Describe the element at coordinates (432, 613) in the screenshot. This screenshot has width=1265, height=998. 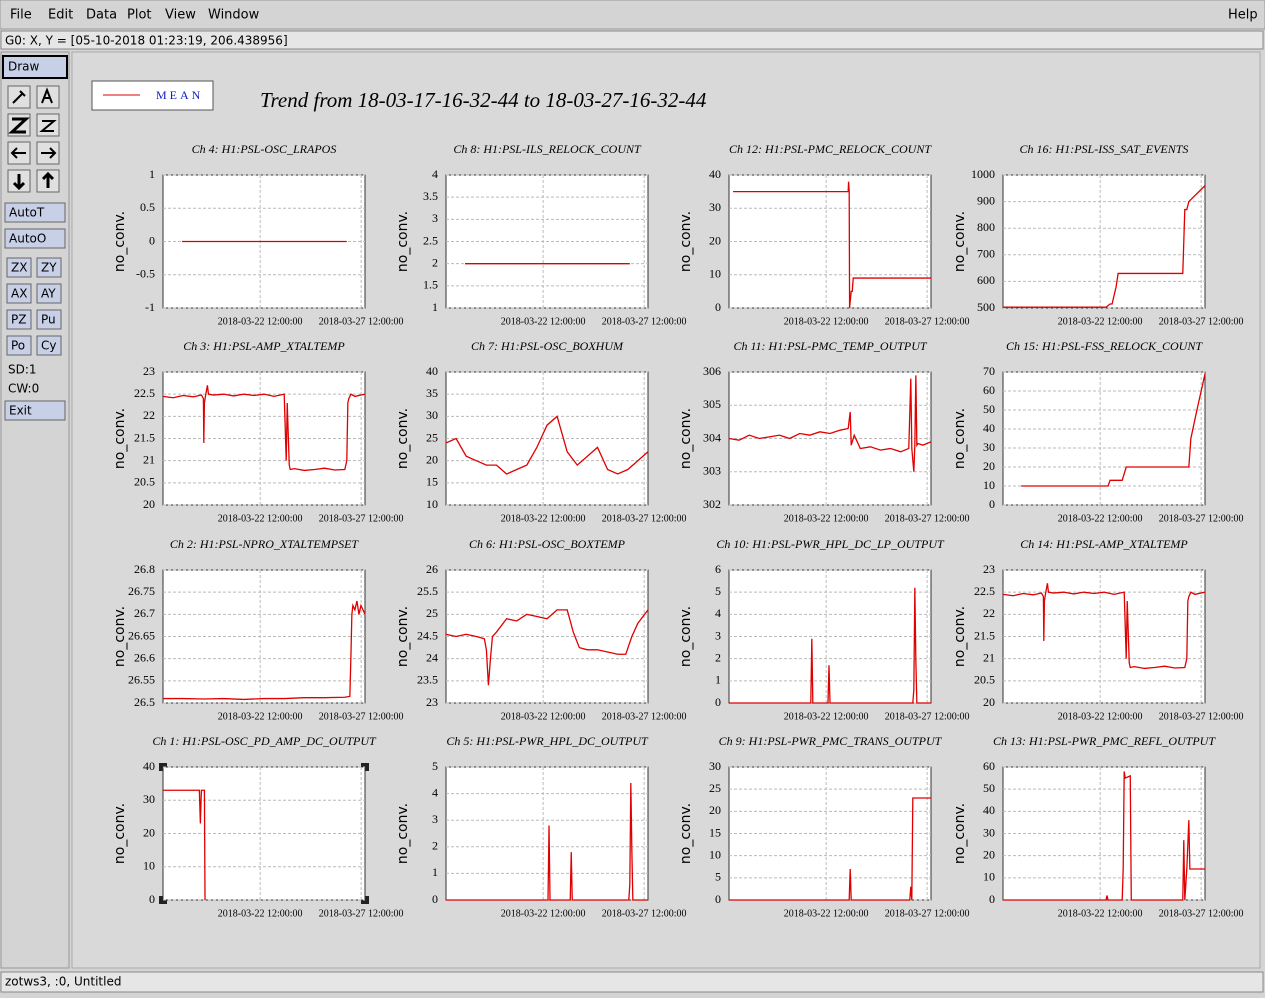
I see `y-tick-label: 25` at that location.